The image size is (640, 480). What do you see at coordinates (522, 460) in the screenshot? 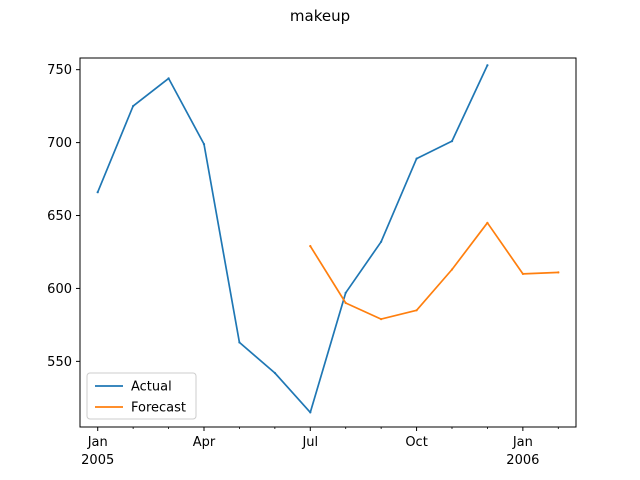
I see `x-tick-sublabel-4: 2006` at bounding box center [522, 460].